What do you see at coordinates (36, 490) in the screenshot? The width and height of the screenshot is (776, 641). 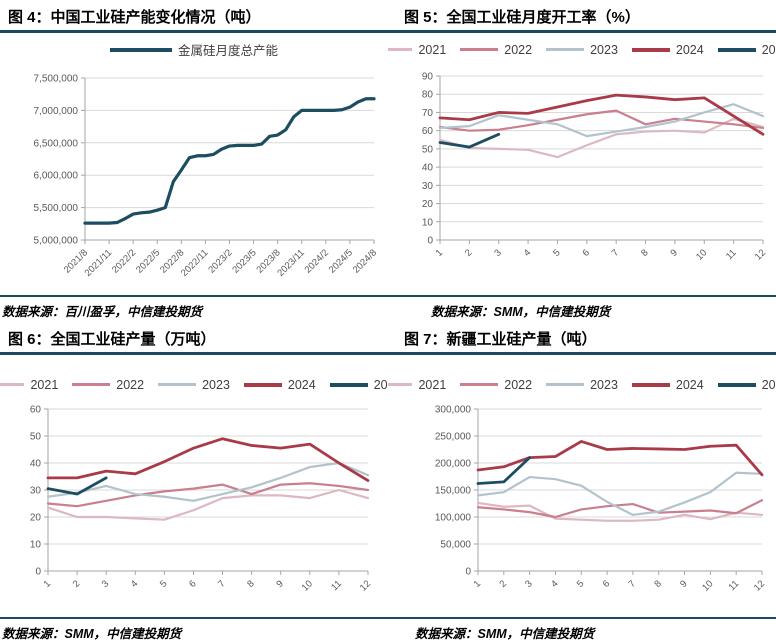 I see `svg-text: 30` at bounding box center [36, 490].